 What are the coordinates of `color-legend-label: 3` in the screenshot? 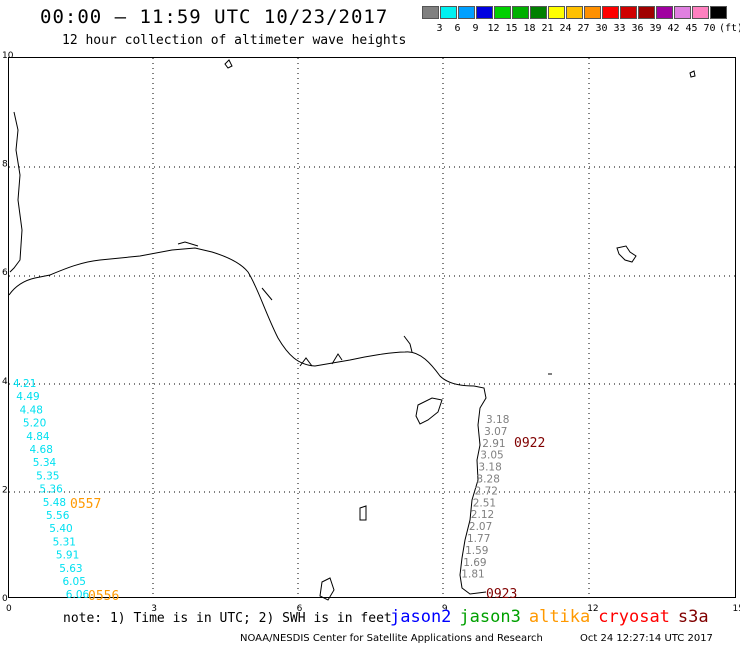 It's located at (439, 28).